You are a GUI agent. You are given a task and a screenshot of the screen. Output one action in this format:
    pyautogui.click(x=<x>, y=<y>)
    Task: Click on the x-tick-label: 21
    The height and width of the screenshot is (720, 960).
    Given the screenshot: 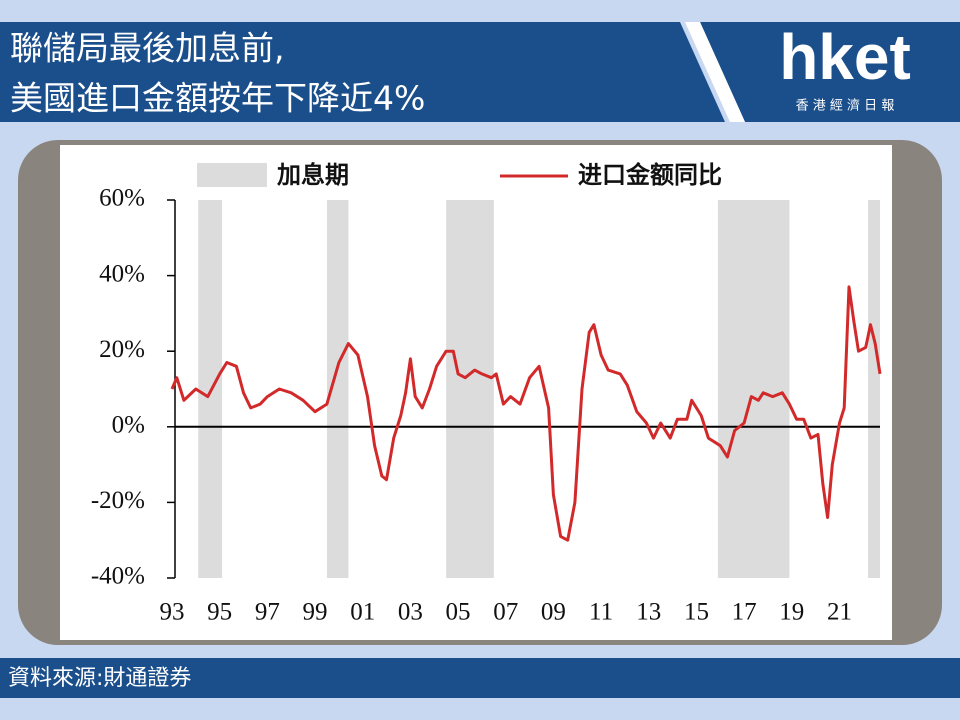 What is the action you would take?
    pyautogui.click(x=839, y=612)
    